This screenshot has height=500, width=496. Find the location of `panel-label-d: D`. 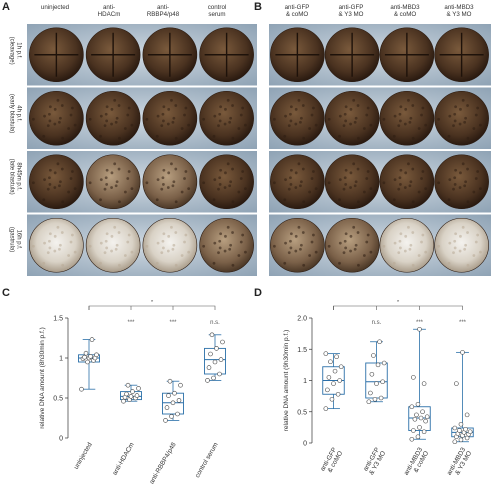

panel-label-d: D is located at coordinates (258, 293).